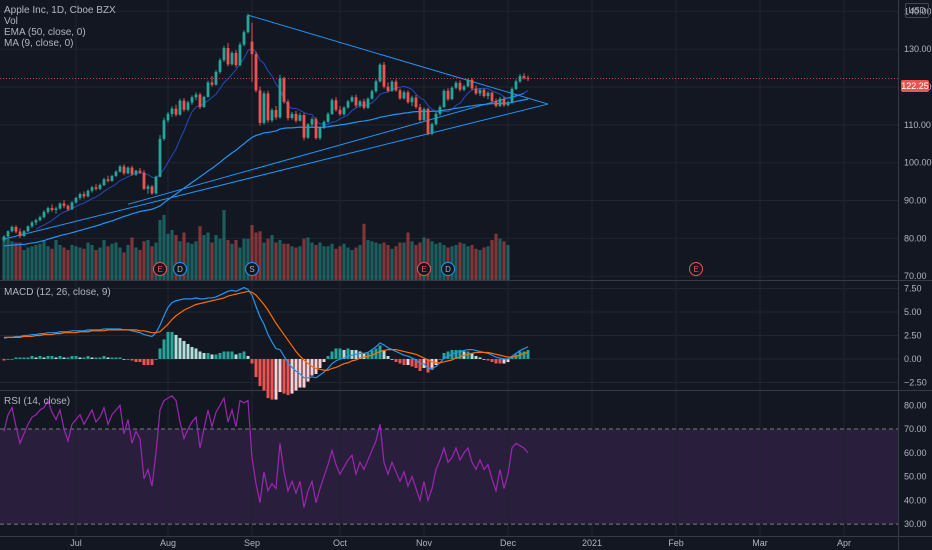  Describe the element at coordinates (45, 32) in the screenshot. I see `ema-legend: EMA (50, close, 0)` at that location.